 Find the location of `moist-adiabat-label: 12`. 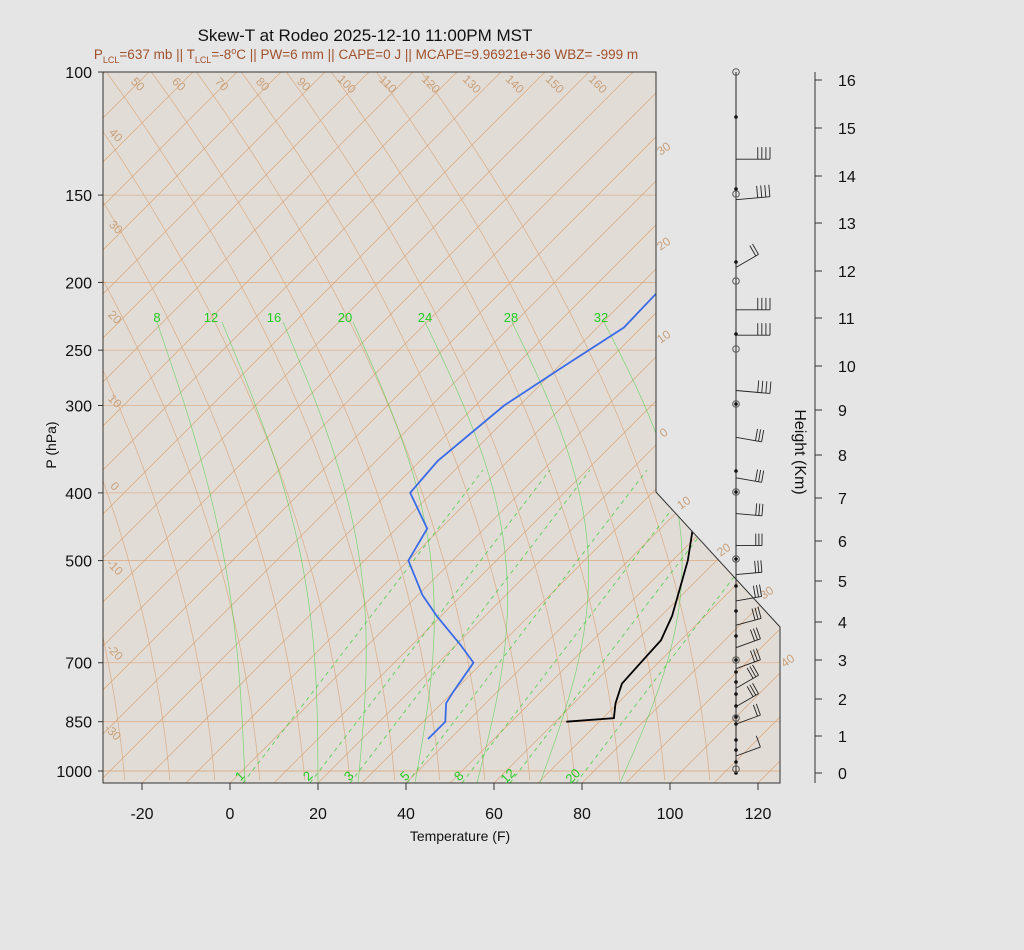

moist-adiabat-label: 12 is located at coordinates (211, 317).